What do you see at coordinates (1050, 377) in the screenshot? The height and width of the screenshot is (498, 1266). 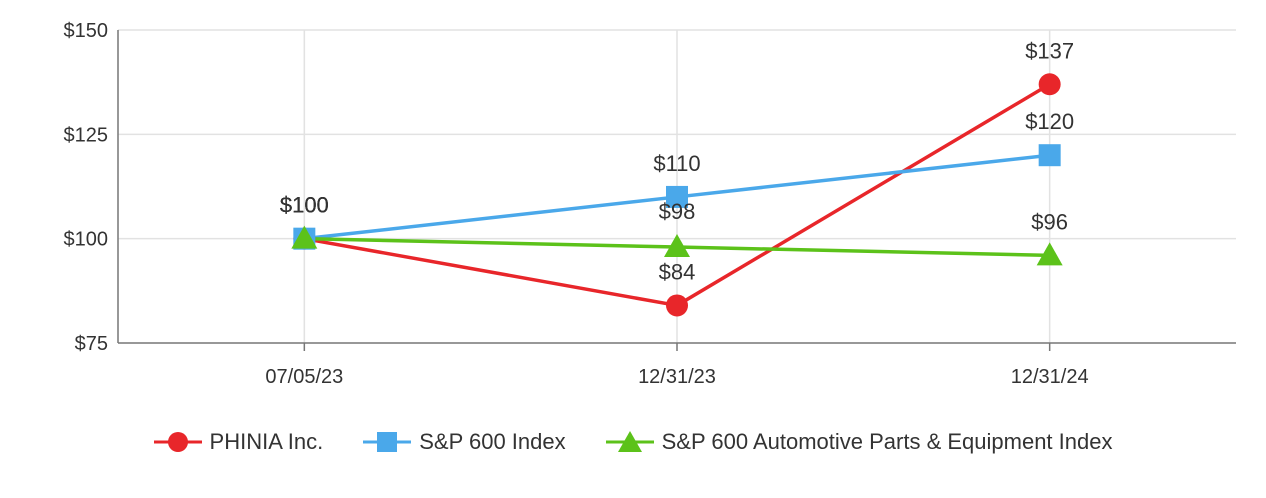 I see `x-tick-label: 12/31/24` at bounding box center [1050, 377].